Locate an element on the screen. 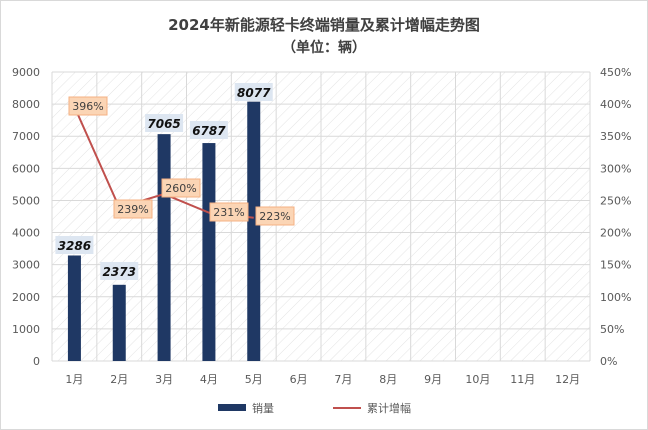  legend-label-growth: 累计增幅 is located at coordinates (389, 408).